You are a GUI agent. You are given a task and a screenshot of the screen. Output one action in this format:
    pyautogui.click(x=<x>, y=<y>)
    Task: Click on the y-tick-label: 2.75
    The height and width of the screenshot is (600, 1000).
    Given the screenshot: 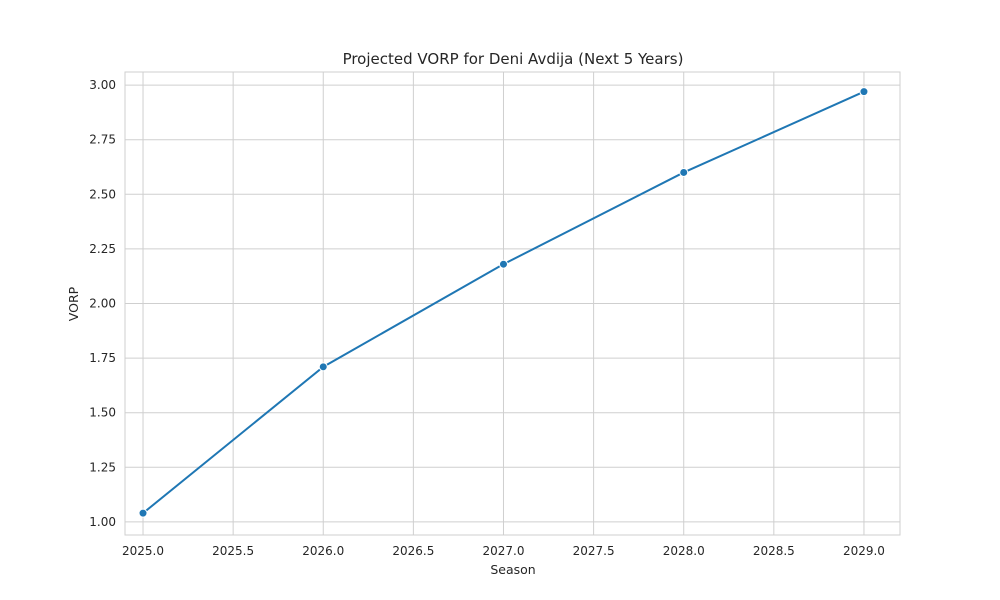 What is the action you would take?
    pyautogui.click(x=102, y=140)
    